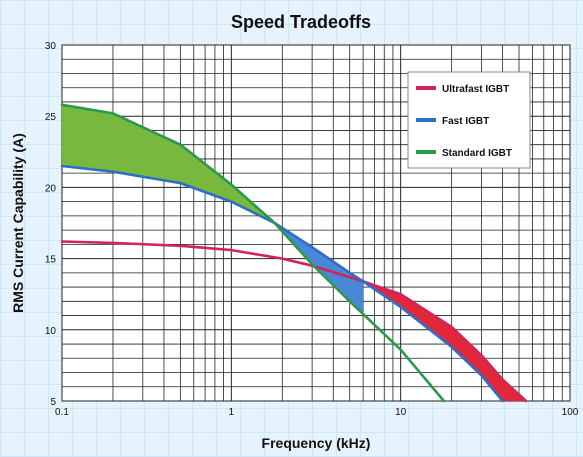 The width and height of the screenshot is (583, 457). What do you see at coordinates (51, 117) in the screenshot?
I see `y-tick-label: 25` at bounding box center [51, 117].